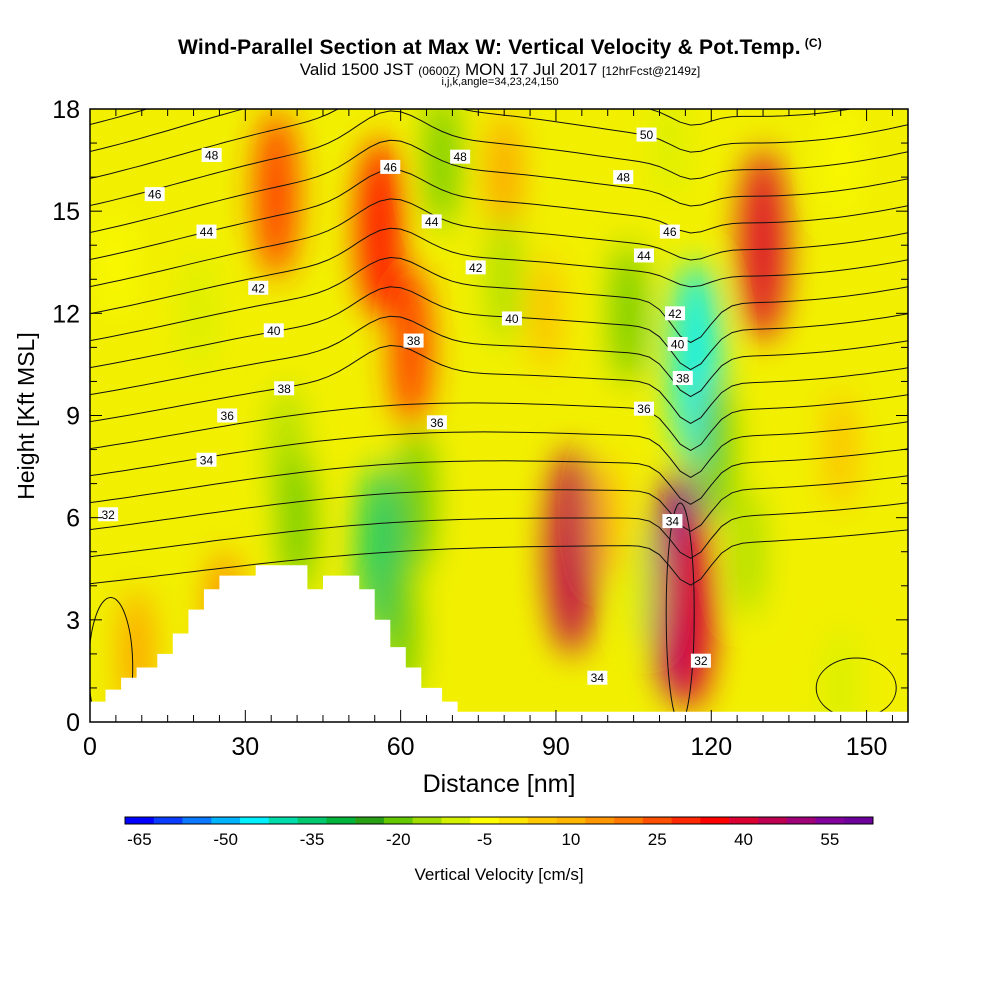  What do you see at coordinates (108, 514) in the screenshot?
I see `contour-label: 32` at bounding box center [108, 514].